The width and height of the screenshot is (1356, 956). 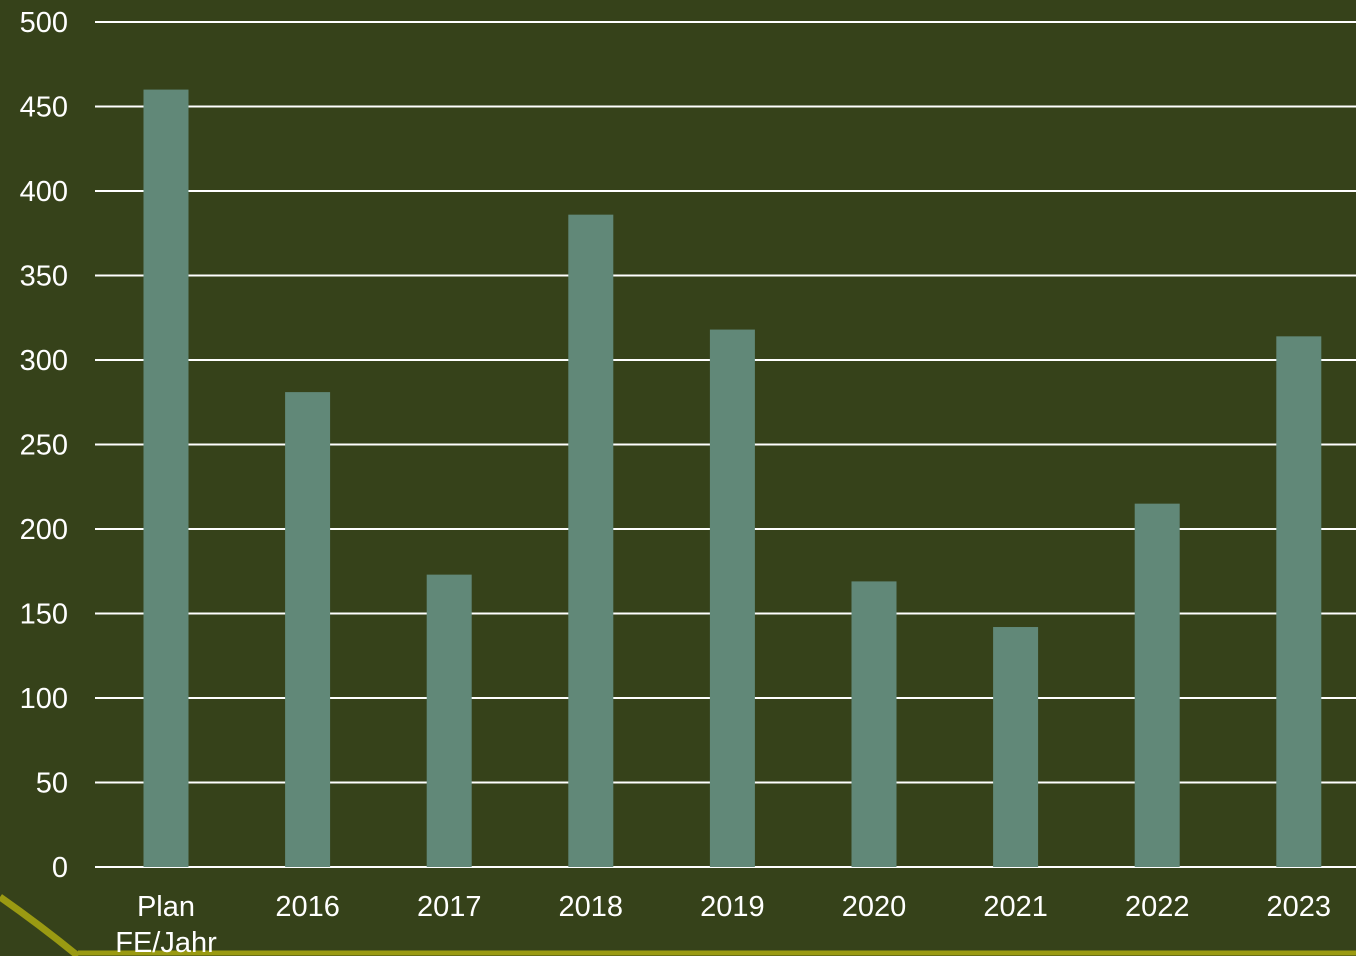 What do you see at coordinates (166, 923) in the screenshot?
I see `x-tick-label: Plan FE/Jahr` at bounding box center [166, 923].